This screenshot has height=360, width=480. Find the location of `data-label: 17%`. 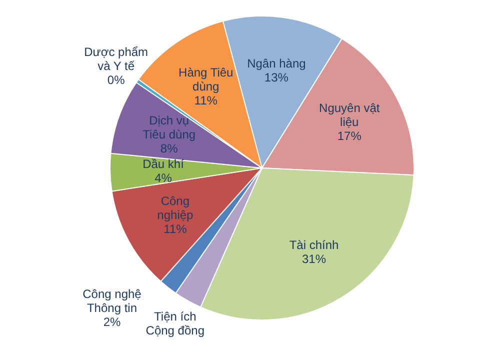

data-label: 17% is located at coordinates (349, 135).